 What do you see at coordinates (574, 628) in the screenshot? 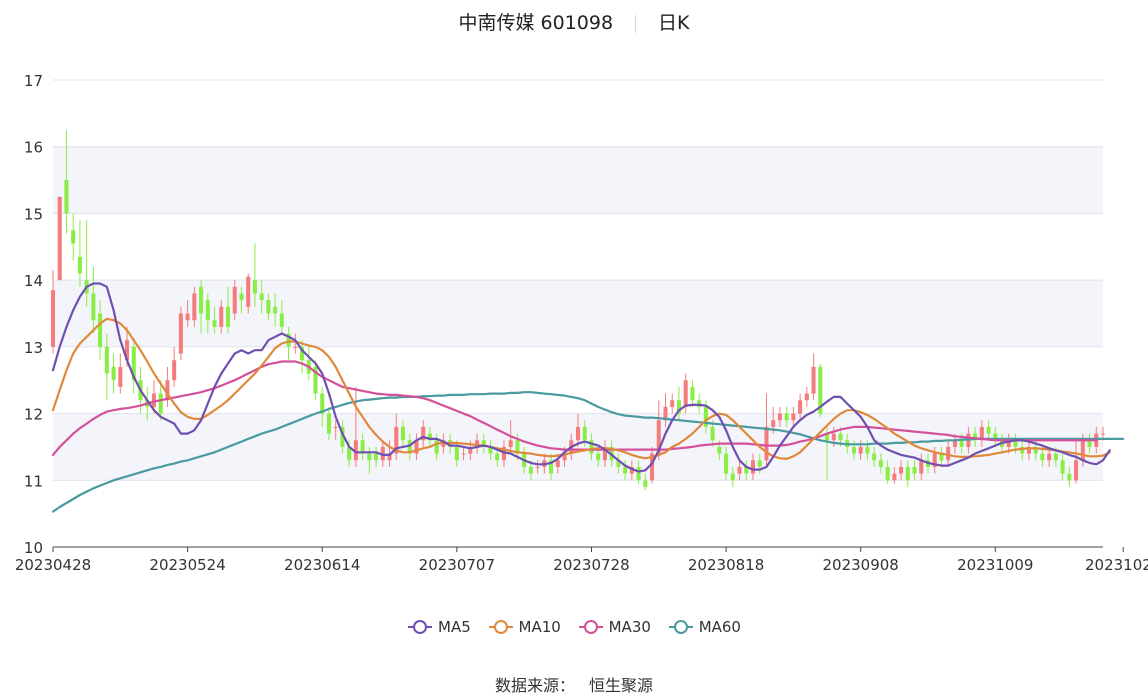
I see `chart-legend: MA5 MA10 MA30 MA60` at bounding box center [574, 628].